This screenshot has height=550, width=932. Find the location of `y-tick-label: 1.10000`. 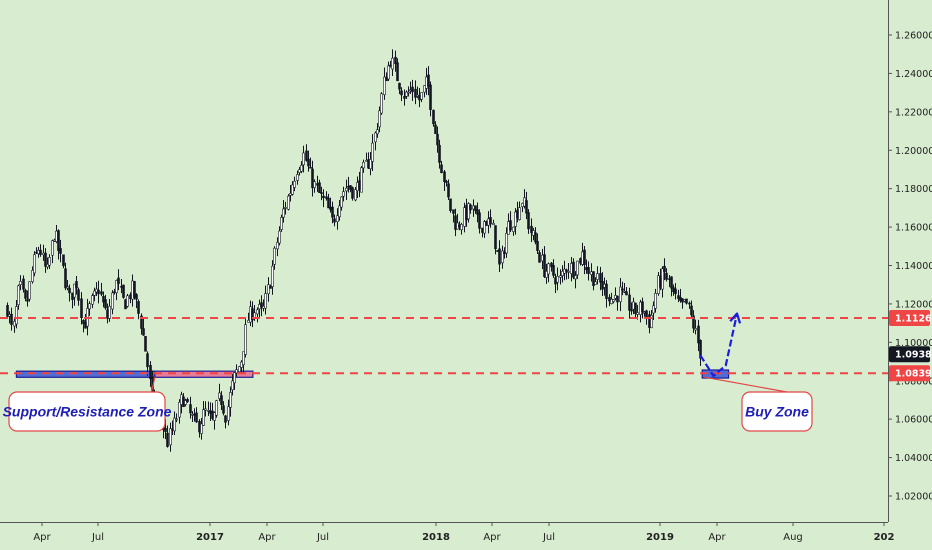

y-tick-label: 1.10000 is located at coordinates (913, 343).